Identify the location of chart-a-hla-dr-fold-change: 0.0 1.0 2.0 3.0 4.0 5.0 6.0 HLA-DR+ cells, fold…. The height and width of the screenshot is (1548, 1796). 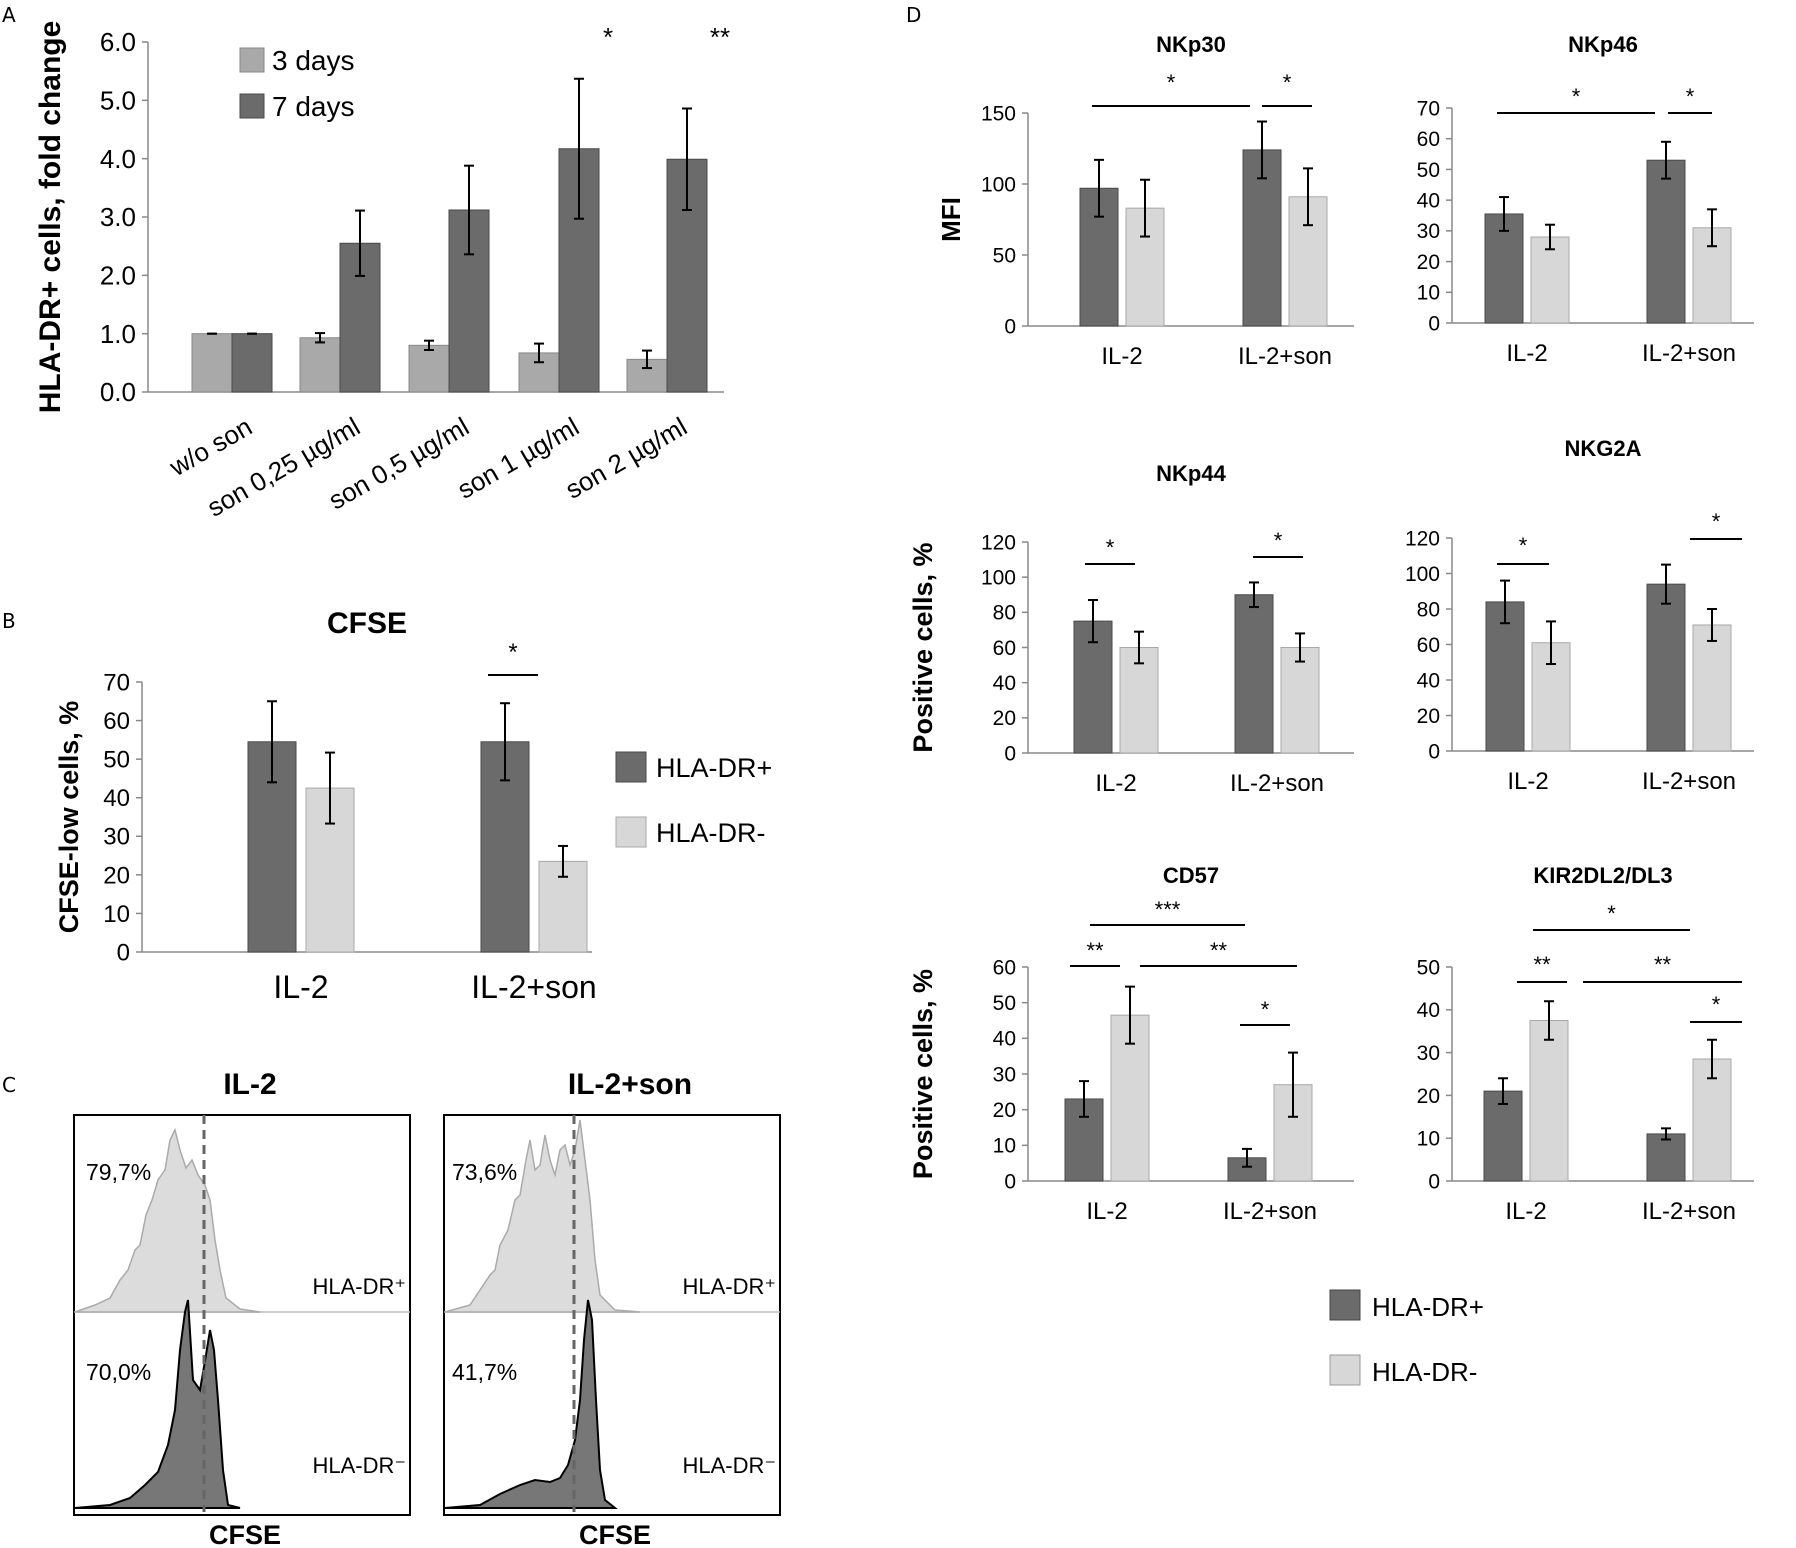
(382, 272).